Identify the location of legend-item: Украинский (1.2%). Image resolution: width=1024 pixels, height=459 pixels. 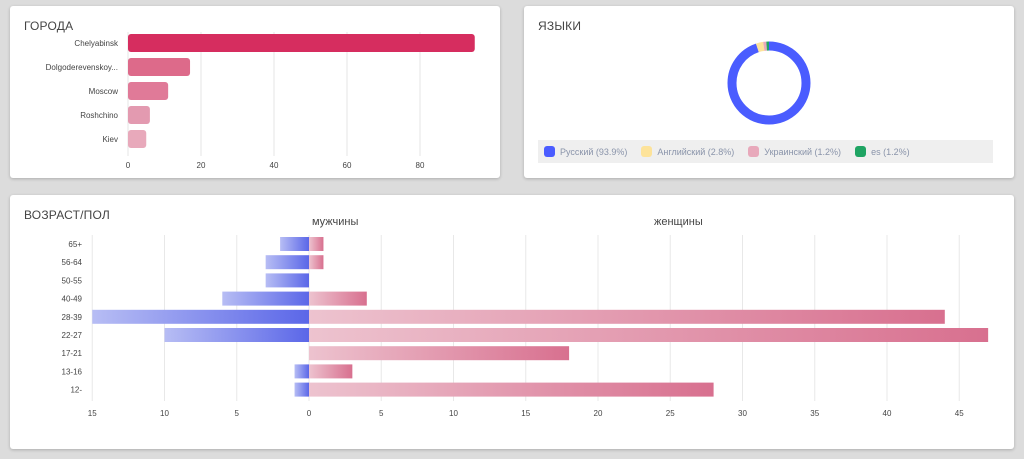
(794, 151).